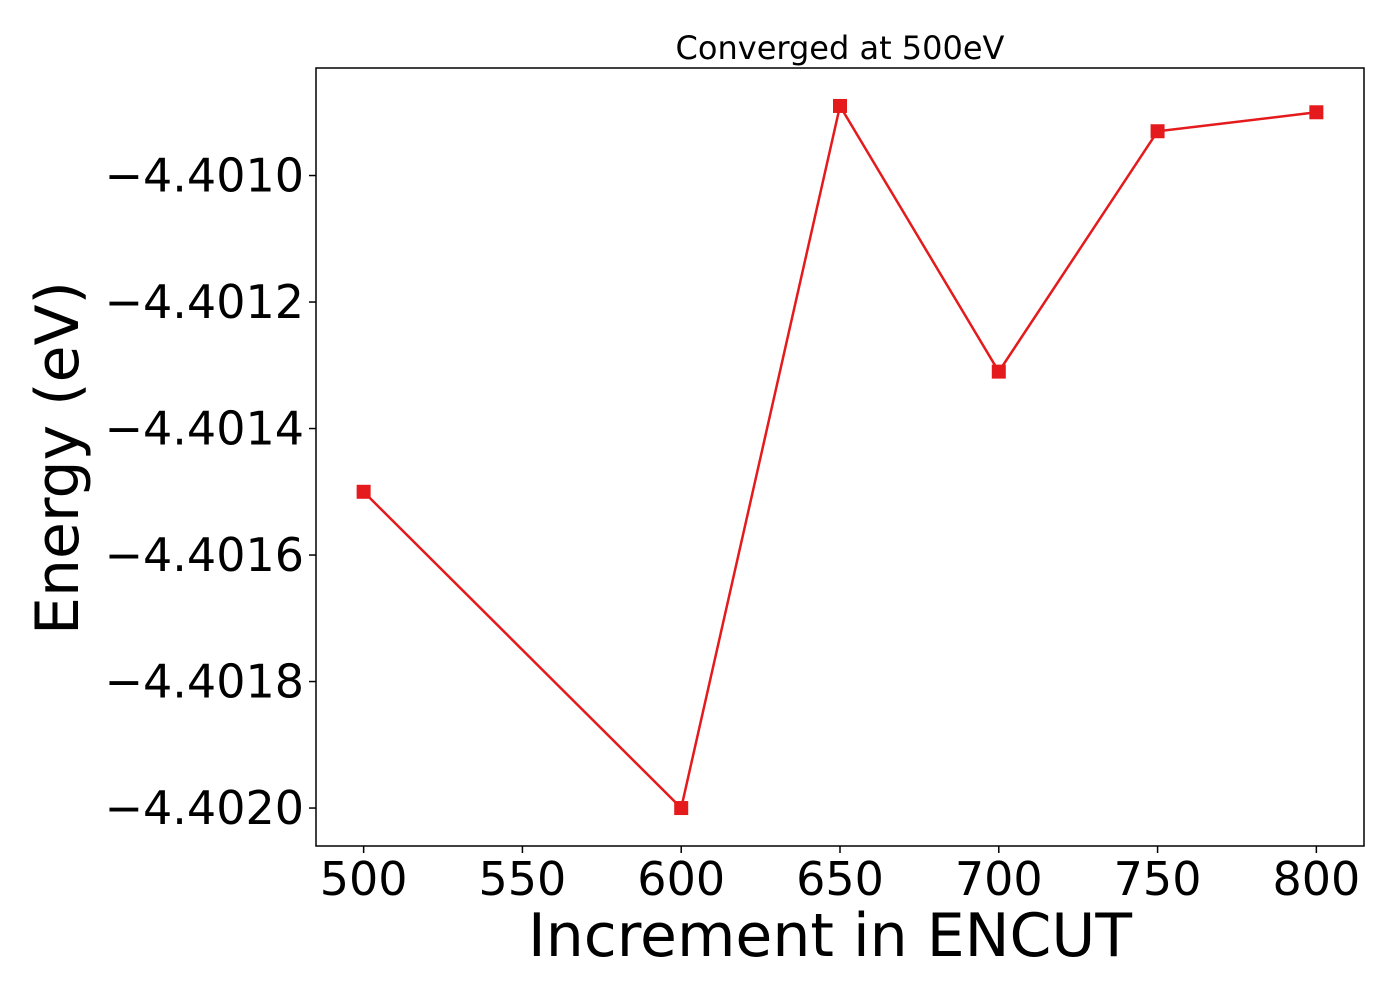 This screenshot has width=1400, height=1000. What do you see at coordinates (364, 879) in the screenshot?
I see `x-tick-label: 500` at bounding box center [364, 879].